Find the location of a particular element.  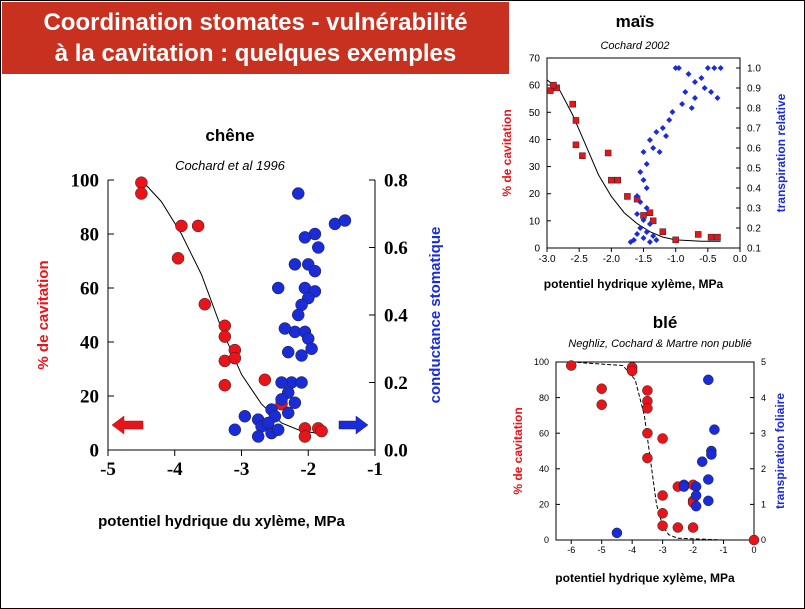

mais-y-tick-label: 50 is located at coordinates (535, 113).